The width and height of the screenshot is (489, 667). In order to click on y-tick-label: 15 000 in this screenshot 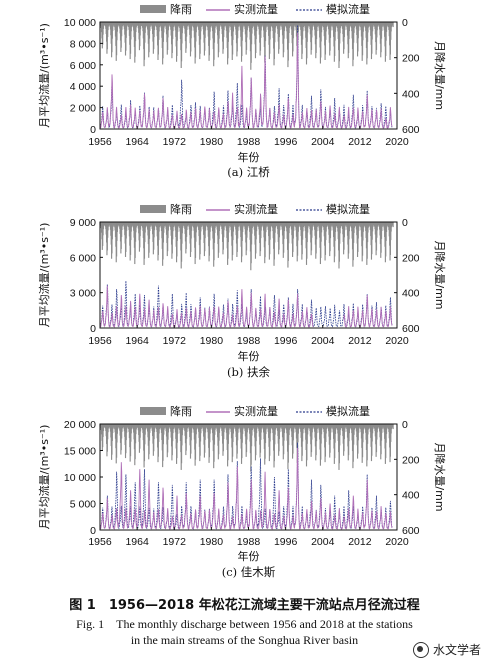, I will do `click(80, 452)`.